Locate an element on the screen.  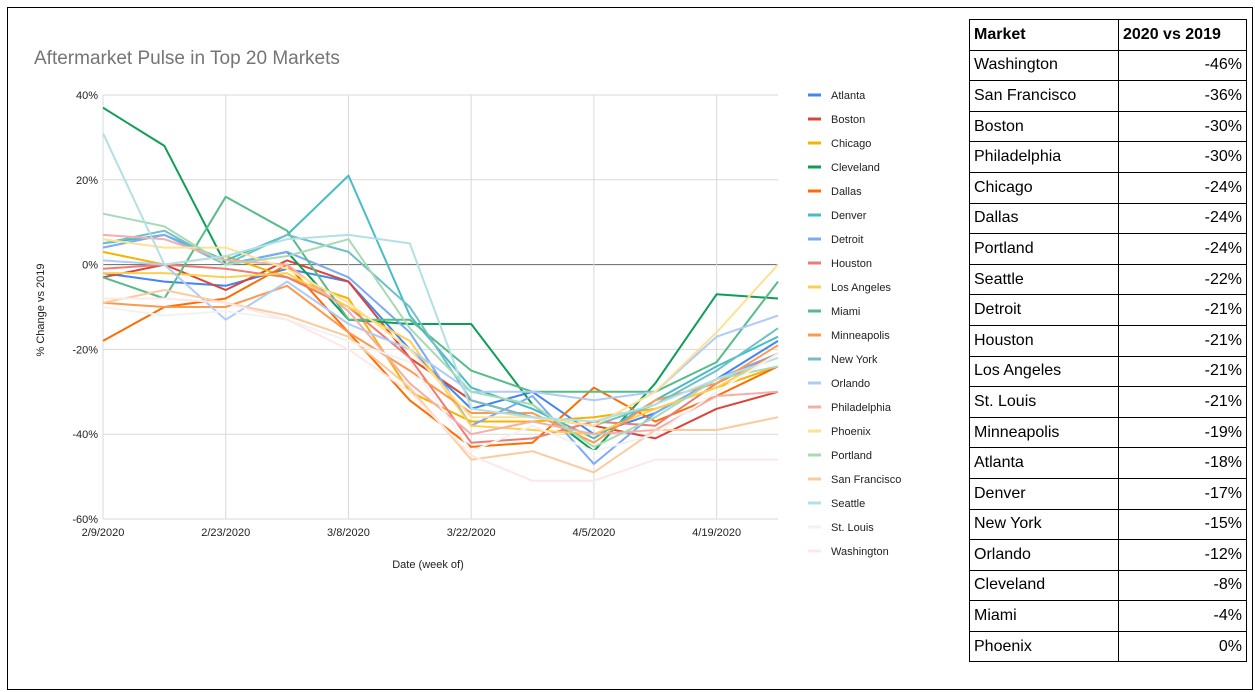
table-row: Seattle -22% is located at coordinates (1108, 279).